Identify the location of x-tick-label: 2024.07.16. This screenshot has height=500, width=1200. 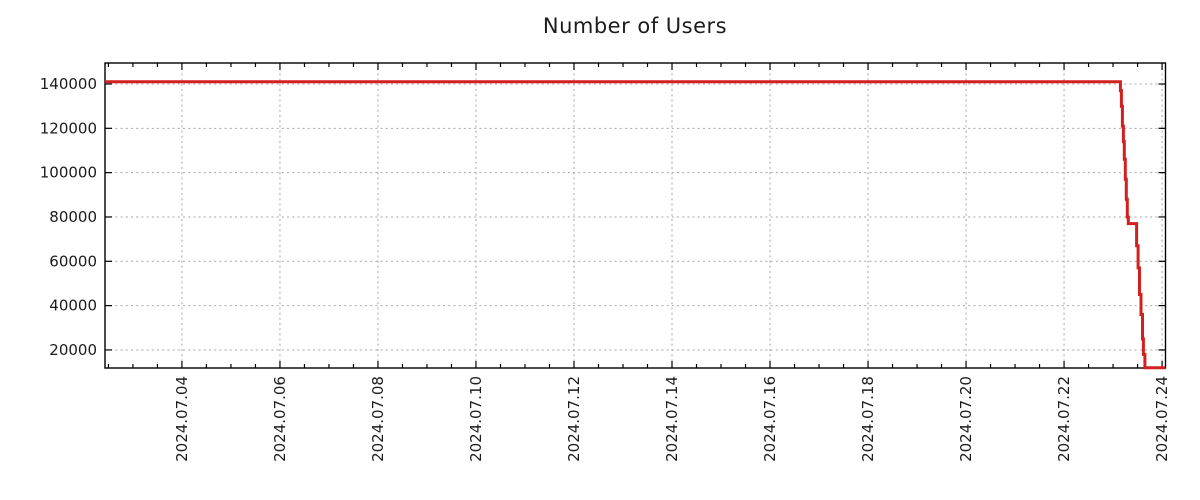
(770, 419).